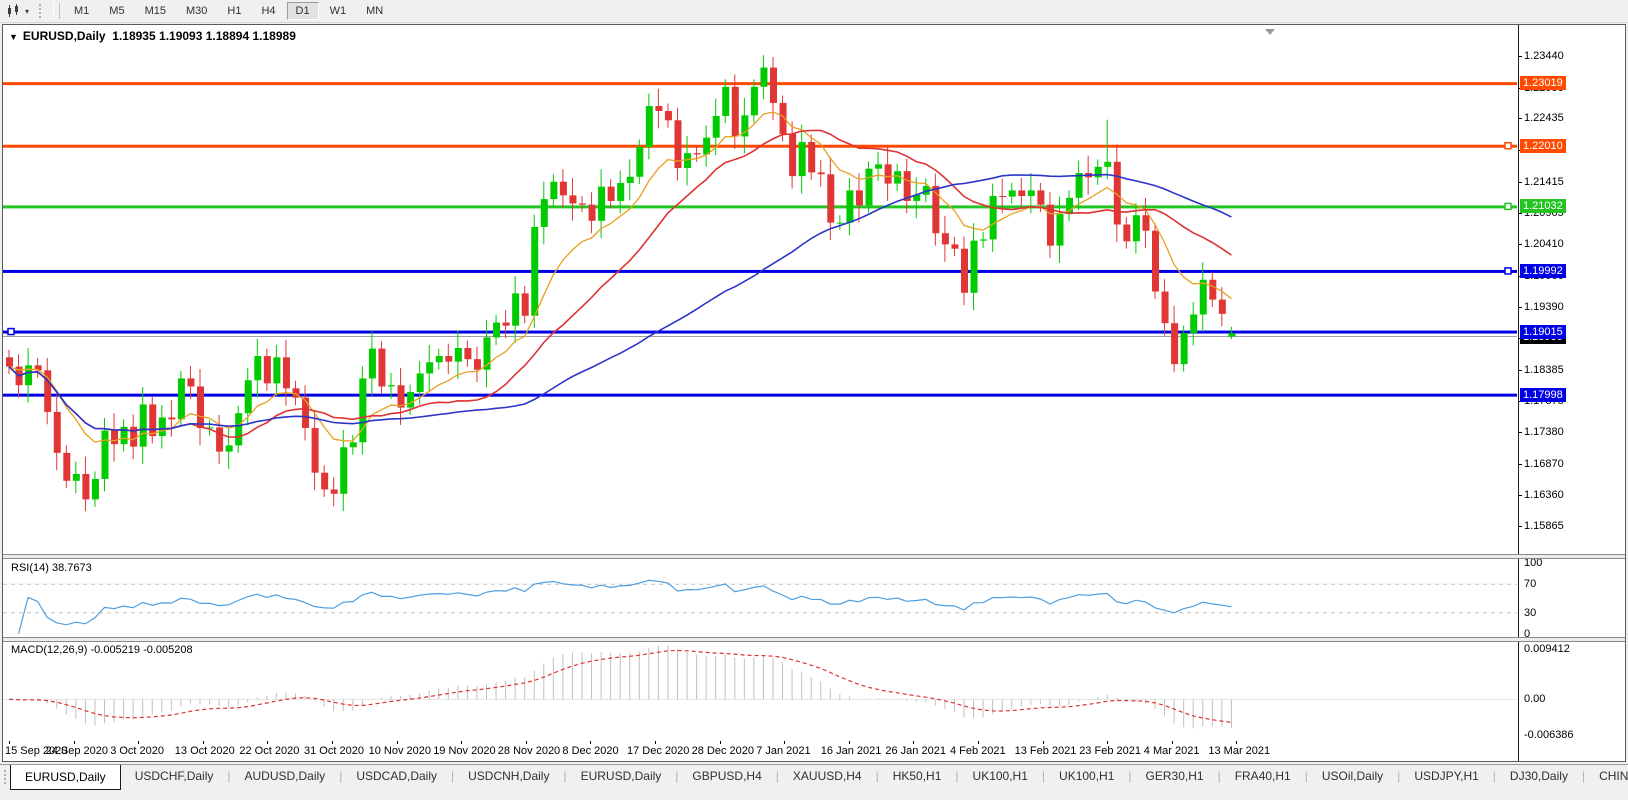  What do you see at coordinates (115, 650) in the screenshot?
I see `macd-main-value: -0.005219` at bounding box center [115, 650].